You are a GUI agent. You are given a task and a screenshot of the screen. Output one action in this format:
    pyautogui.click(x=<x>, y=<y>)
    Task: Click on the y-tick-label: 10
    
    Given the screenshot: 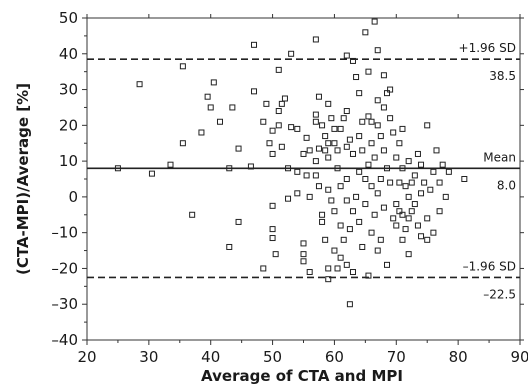 What is the action you would take?
    pyautogui.click(x=68, y=161)
    